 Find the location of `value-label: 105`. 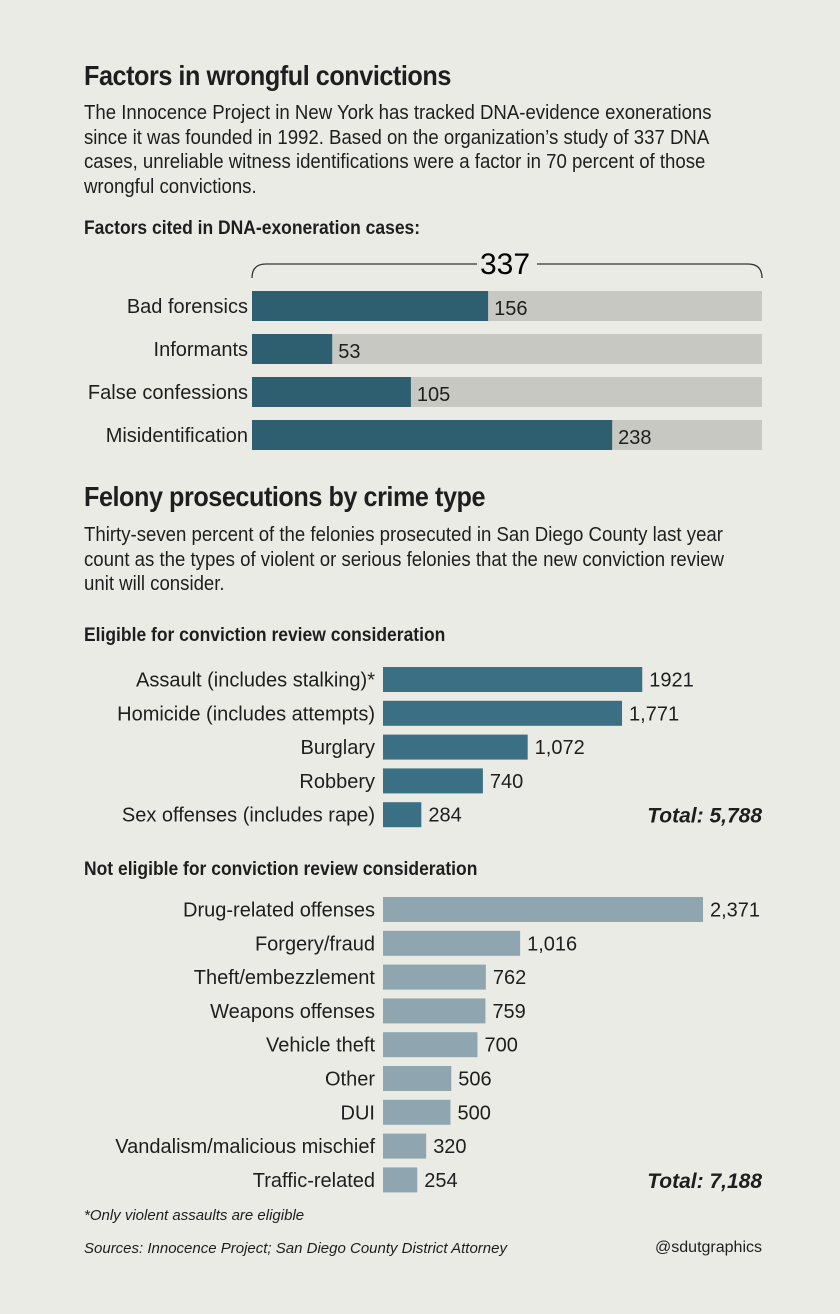

value-label: 105 is located at coordinates (433, 395).